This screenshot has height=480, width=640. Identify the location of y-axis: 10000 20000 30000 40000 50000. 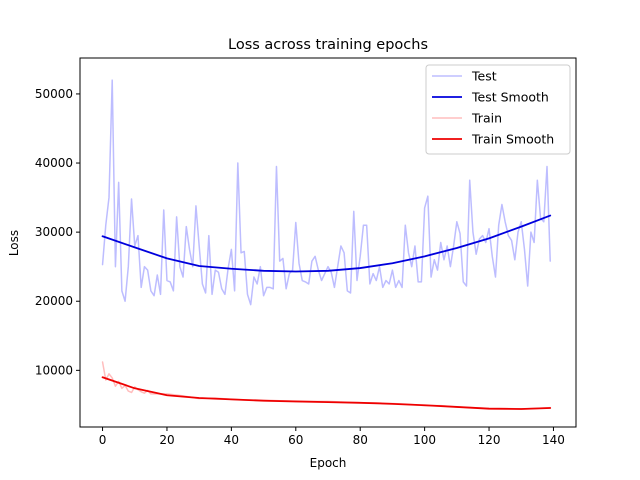
(57, 232).